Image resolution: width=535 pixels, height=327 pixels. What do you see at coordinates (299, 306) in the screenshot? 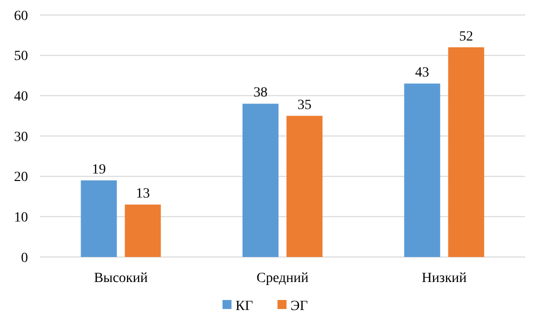
I see `legend-label: ЭГ` at bounding box center [299, 306].